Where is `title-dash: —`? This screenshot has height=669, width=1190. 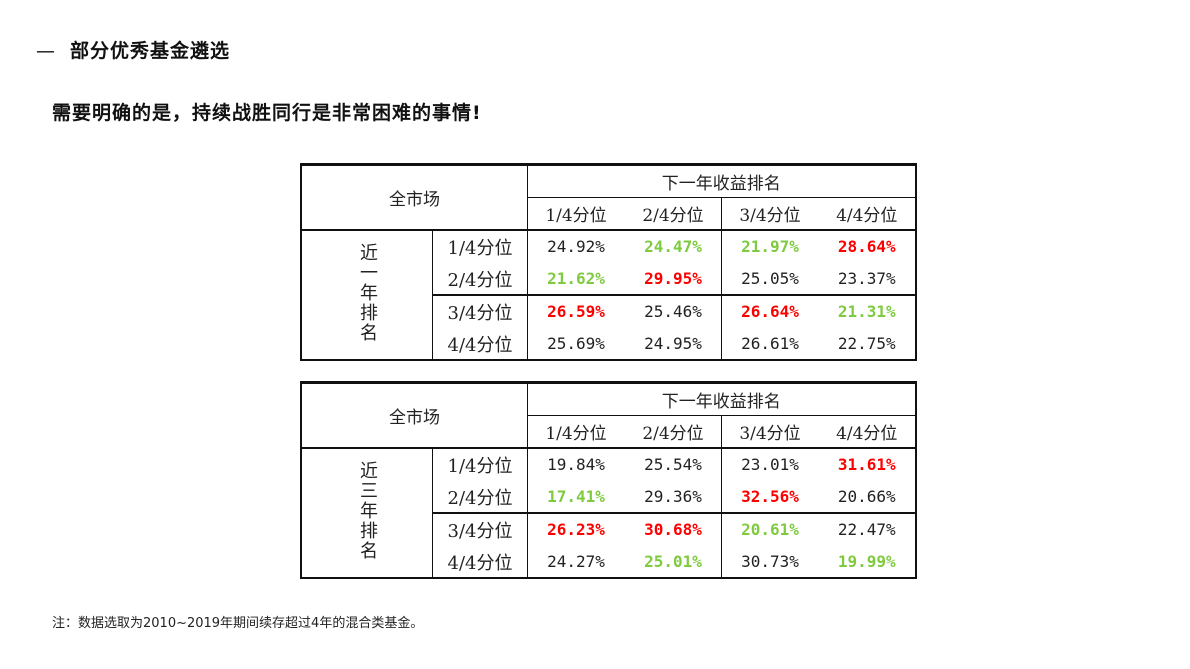
title-dash: — is located at coordinates (46, 51).